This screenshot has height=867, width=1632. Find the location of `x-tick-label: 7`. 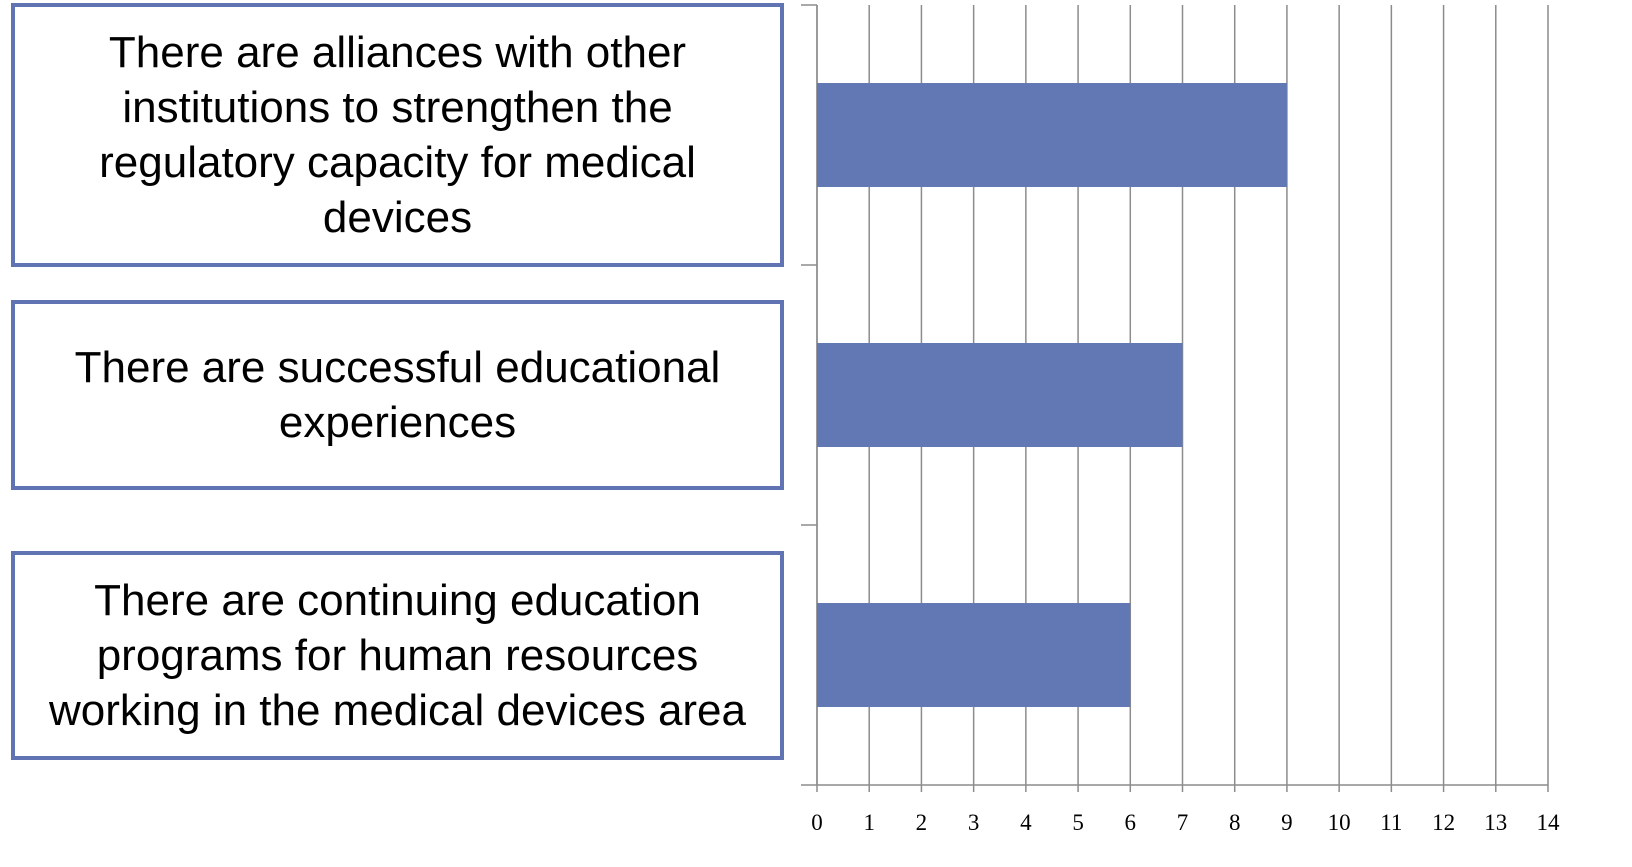

x-tick-label: 7 is located at coordinates (1183, 822).